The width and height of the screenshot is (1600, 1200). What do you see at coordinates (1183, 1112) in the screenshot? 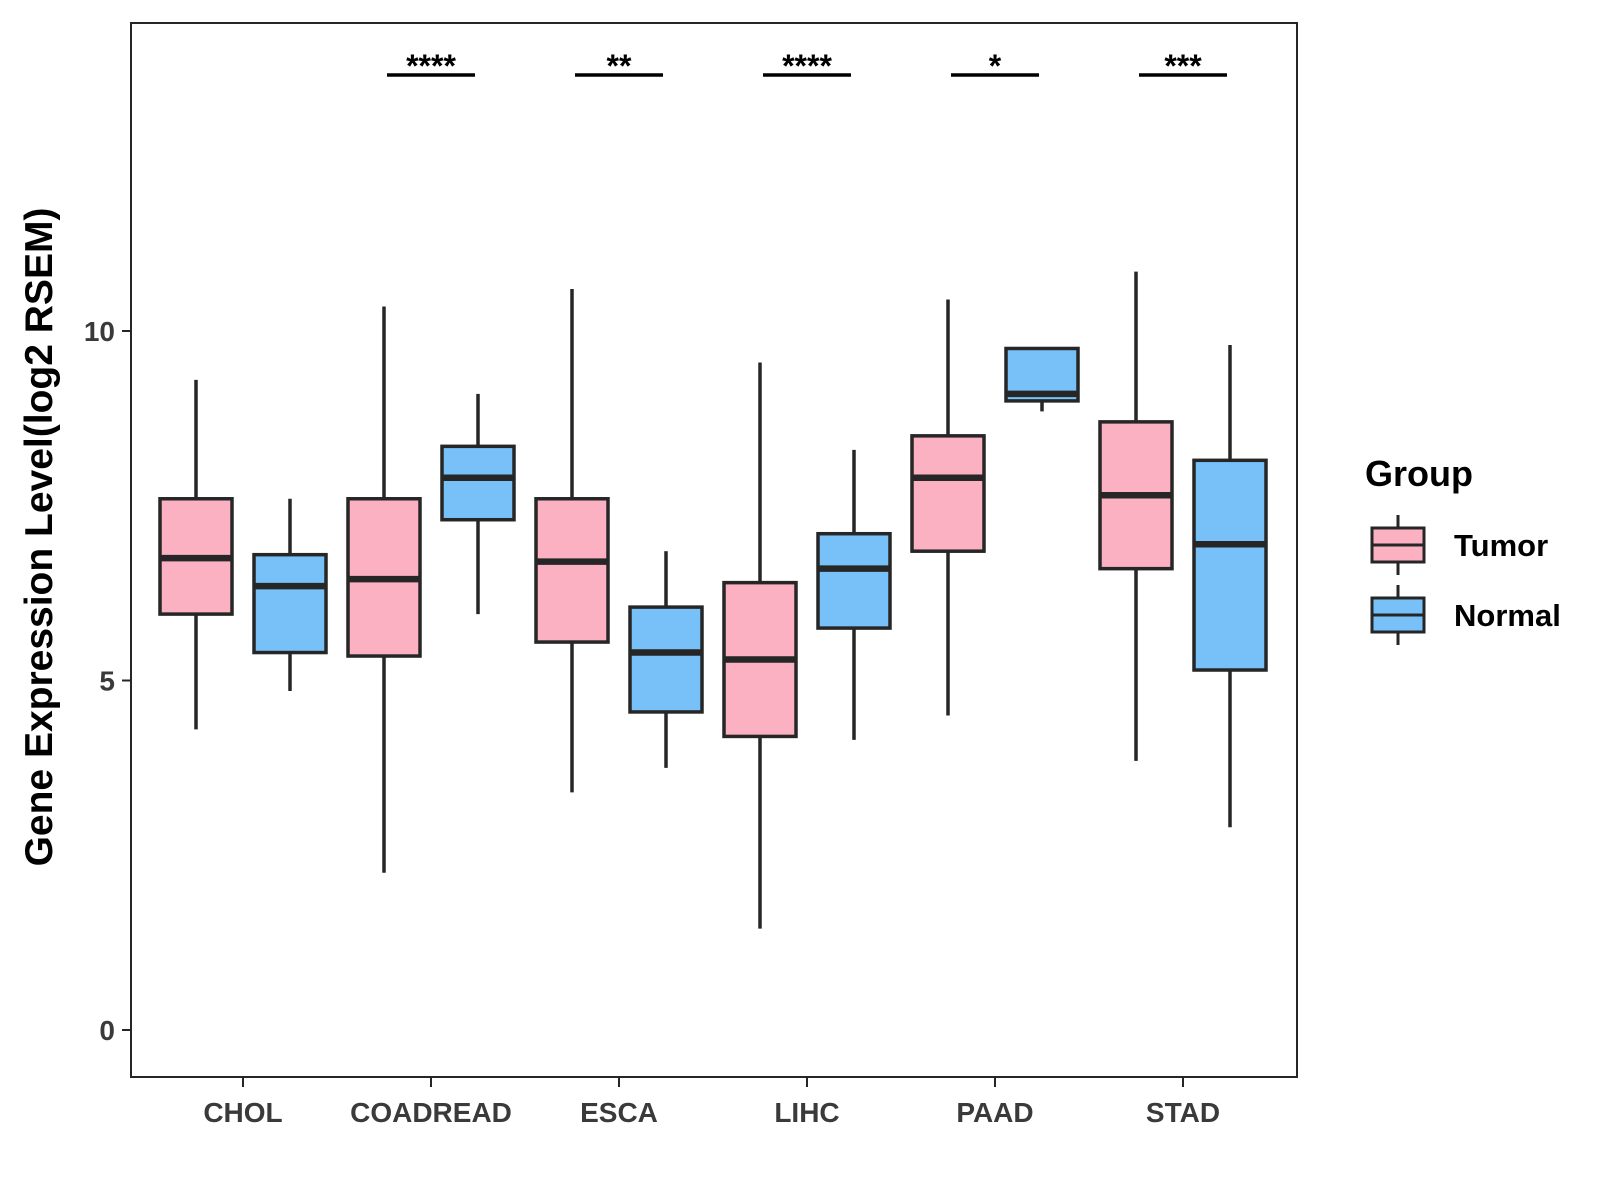
I see `x-tick-label: STAD` at bounding box center [1183, 1112].